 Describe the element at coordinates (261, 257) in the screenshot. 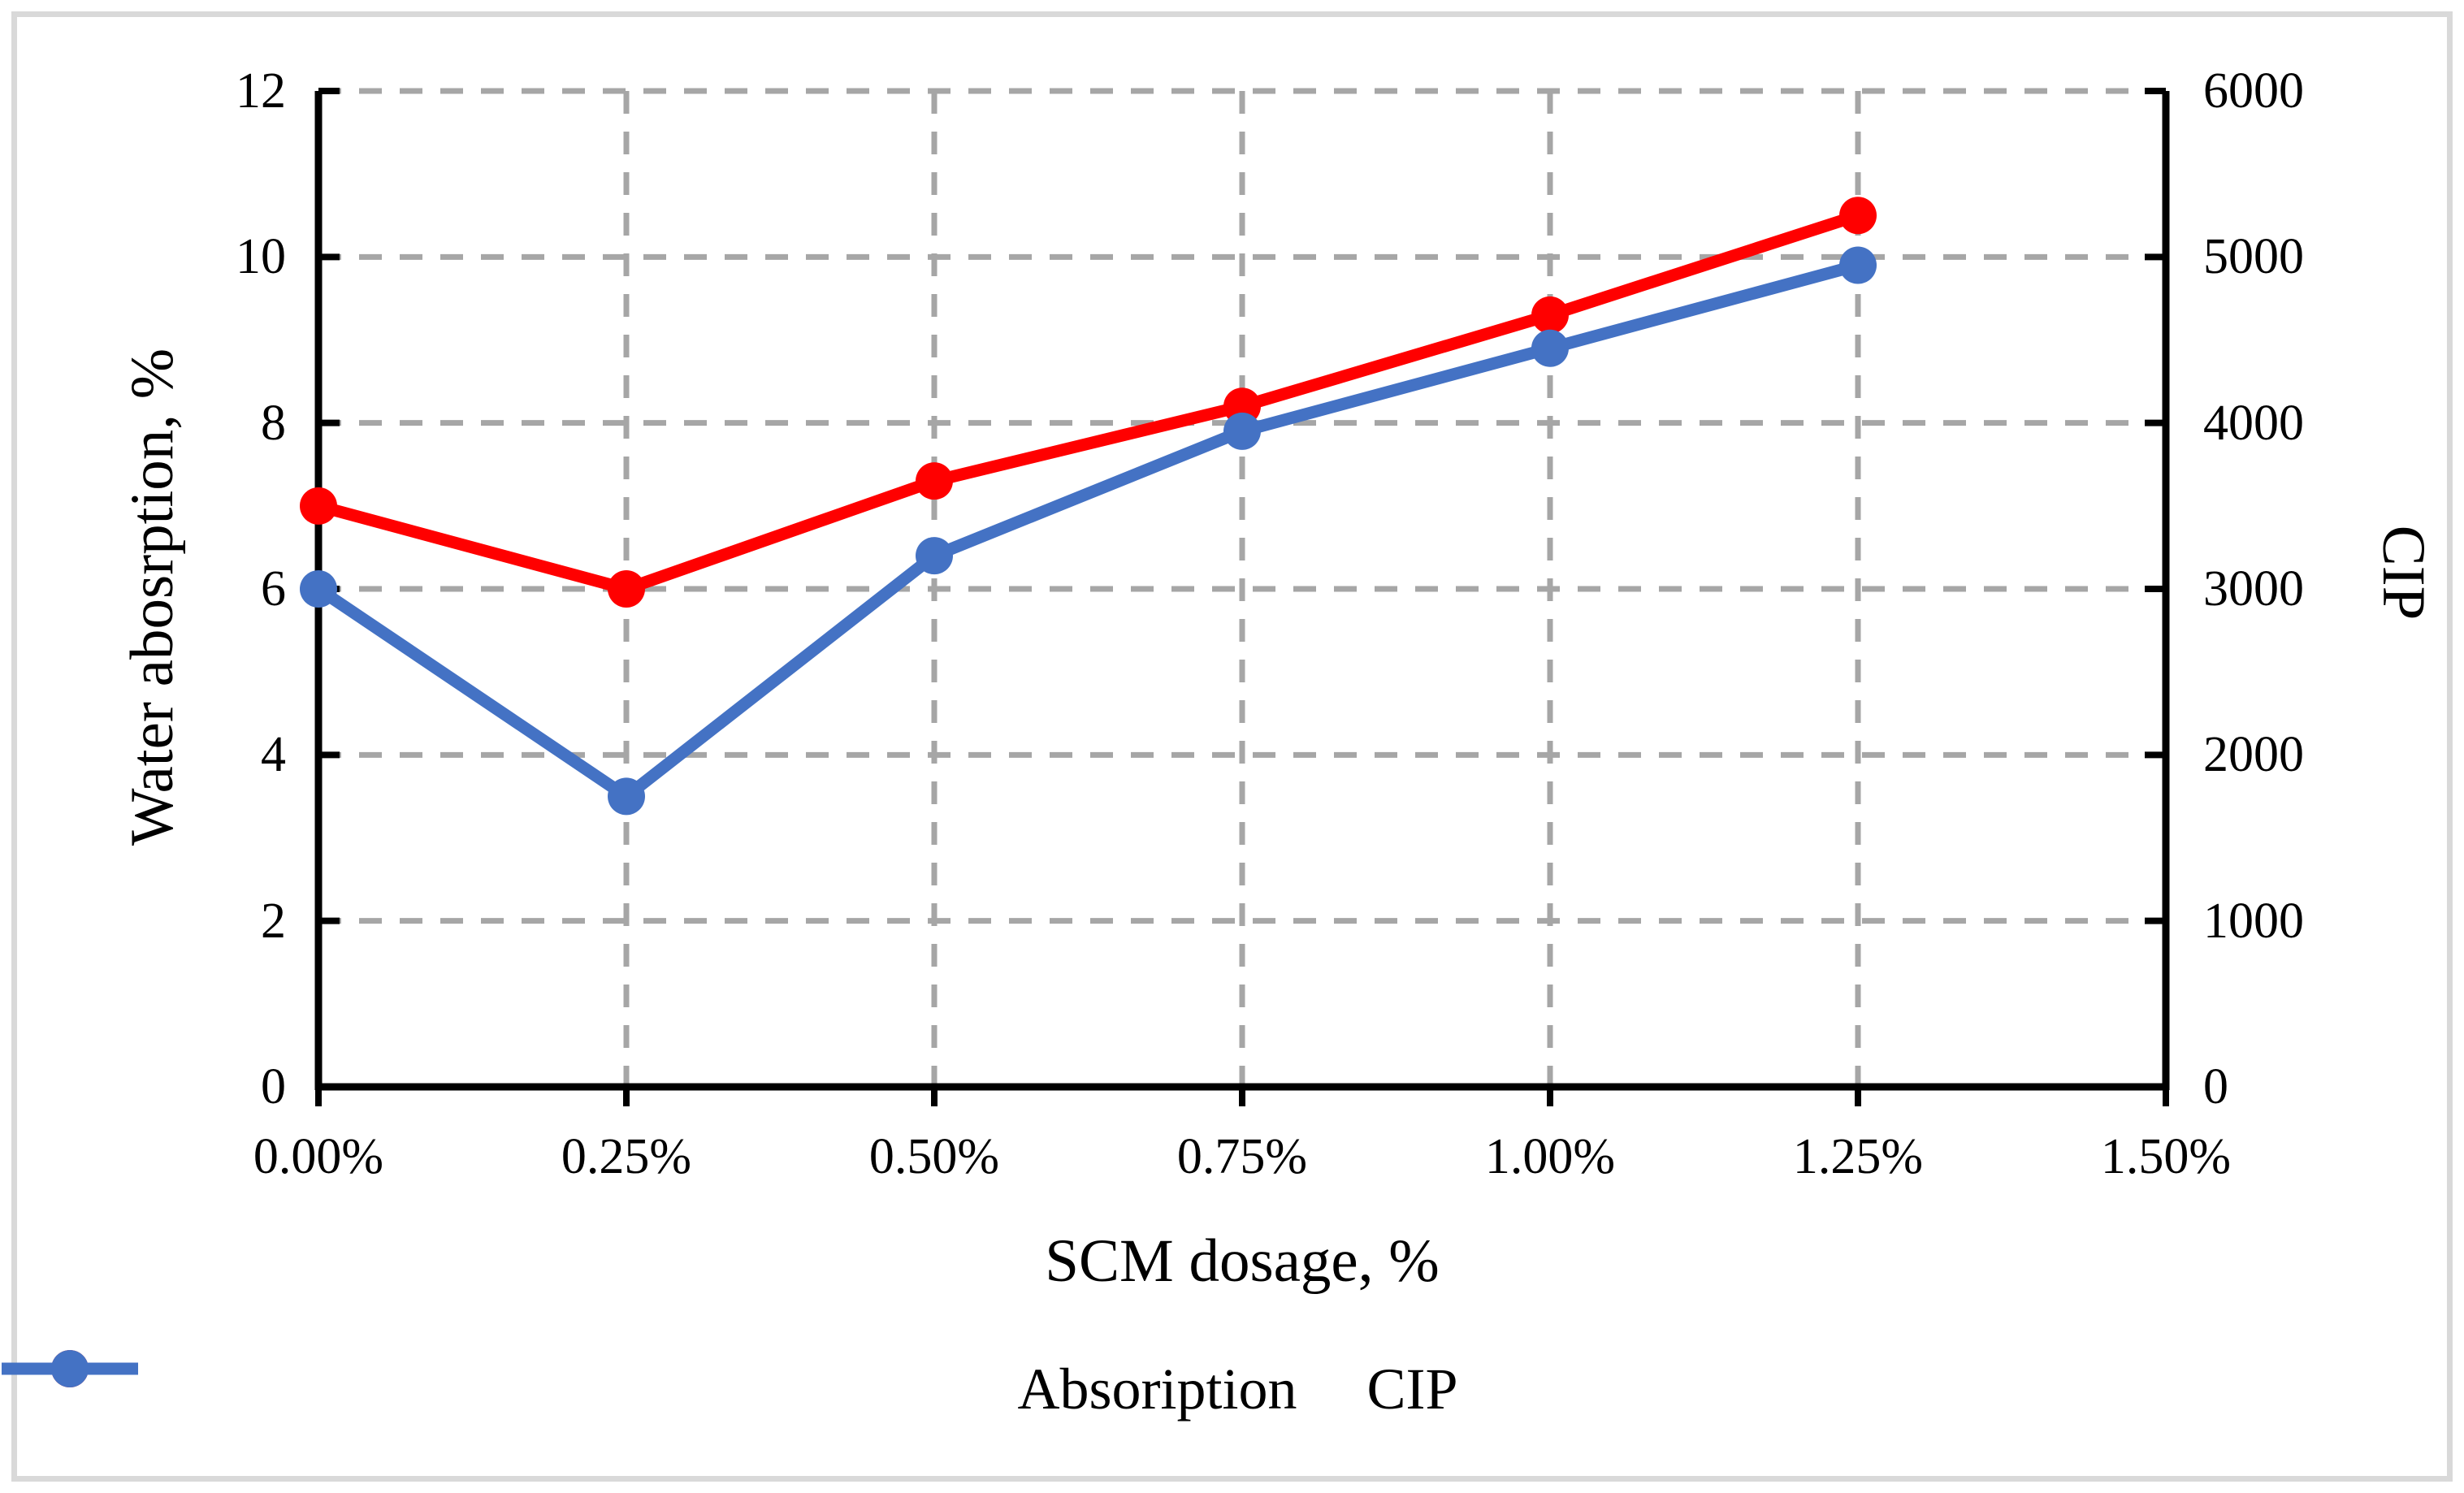

I see `y-axis-left-tick-label: 10` at that location.